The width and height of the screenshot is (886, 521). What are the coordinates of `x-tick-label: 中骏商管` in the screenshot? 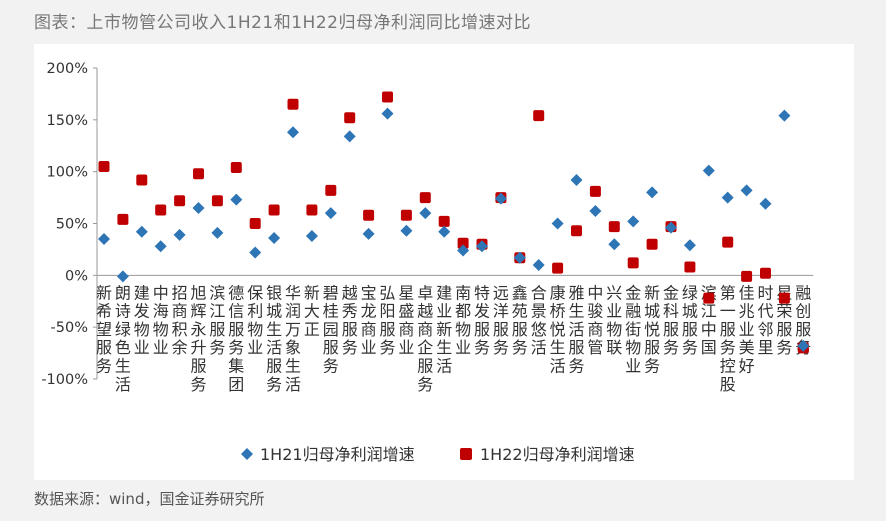 It's located at (595, 320).